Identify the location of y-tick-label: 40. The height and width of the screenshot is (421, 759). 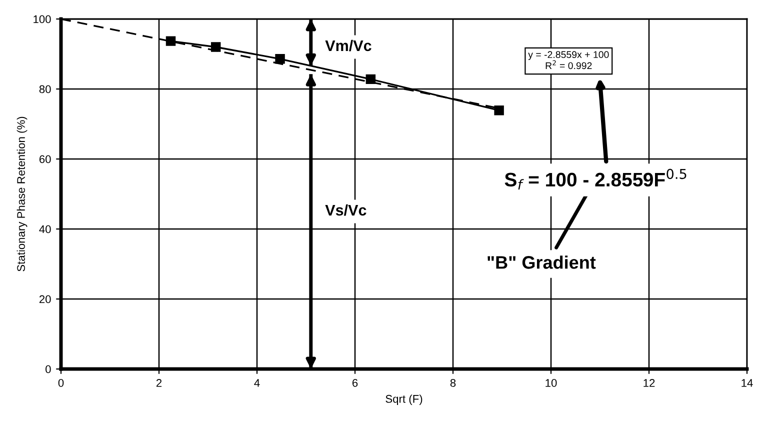
(45, 229).